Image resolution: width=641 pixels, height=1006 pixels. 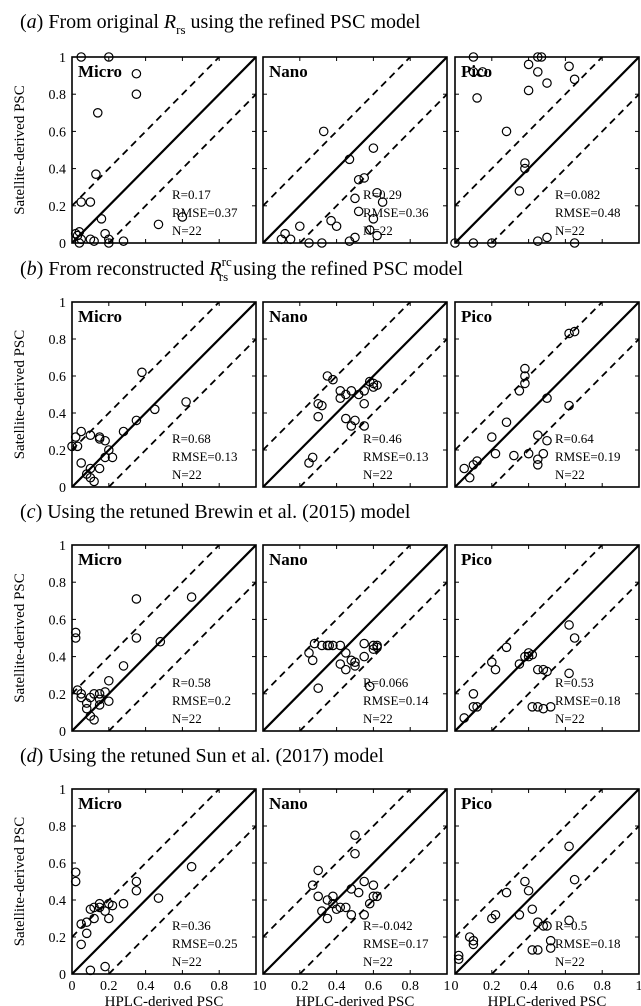 I want to click on stat-label: RMSE=0.17, so click(x=396, y=943).